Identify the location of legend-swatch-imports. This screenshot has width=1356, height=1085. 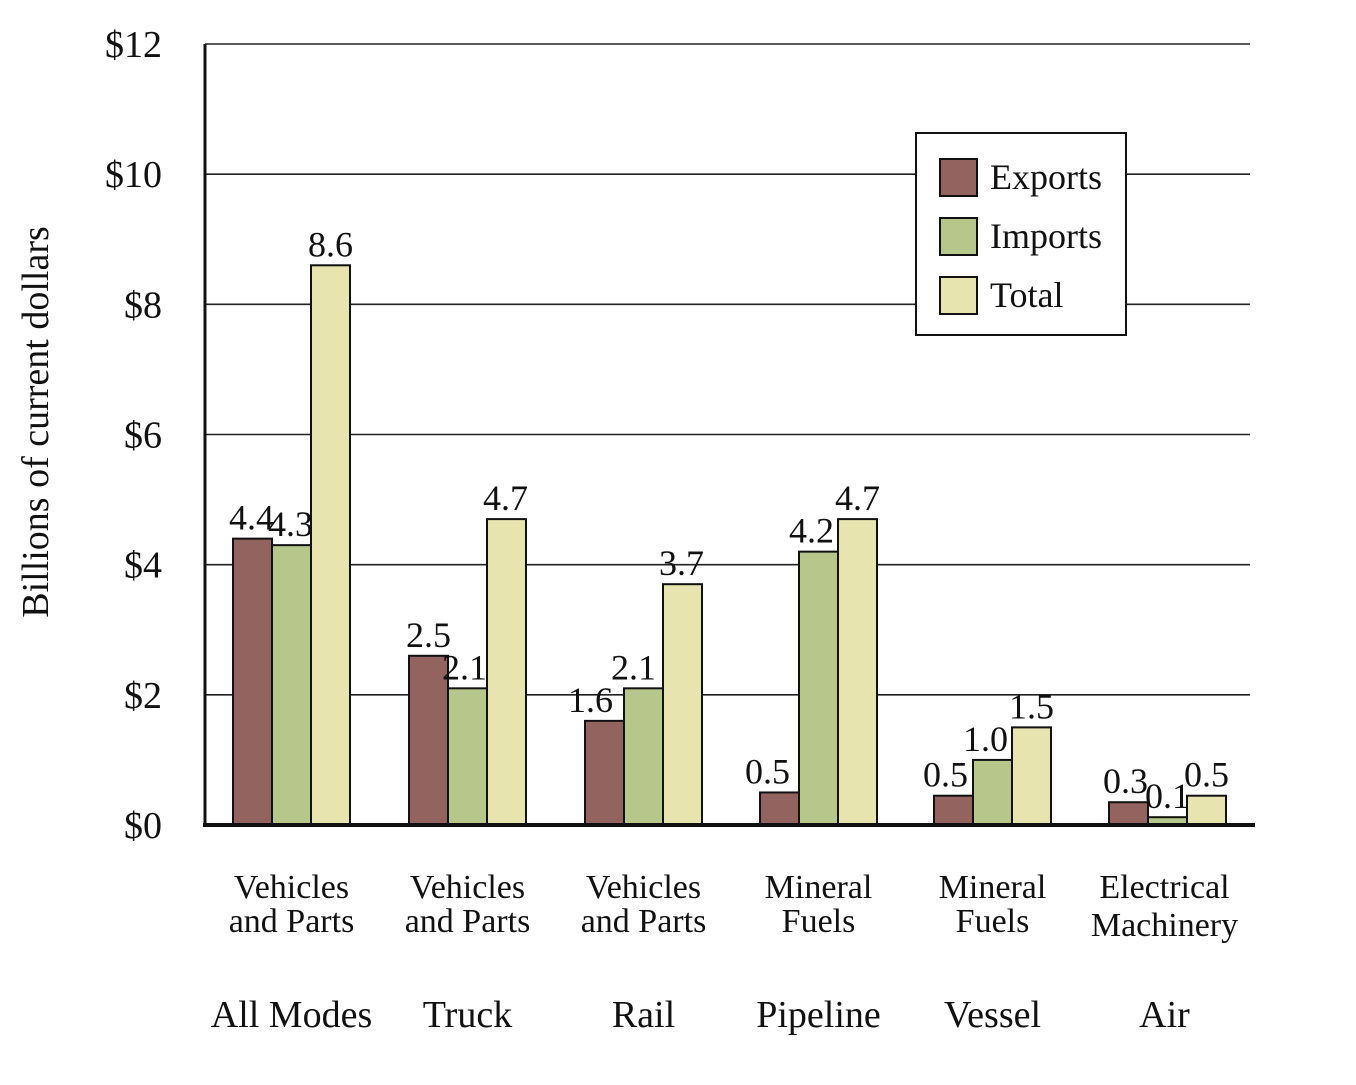
(958, 236).